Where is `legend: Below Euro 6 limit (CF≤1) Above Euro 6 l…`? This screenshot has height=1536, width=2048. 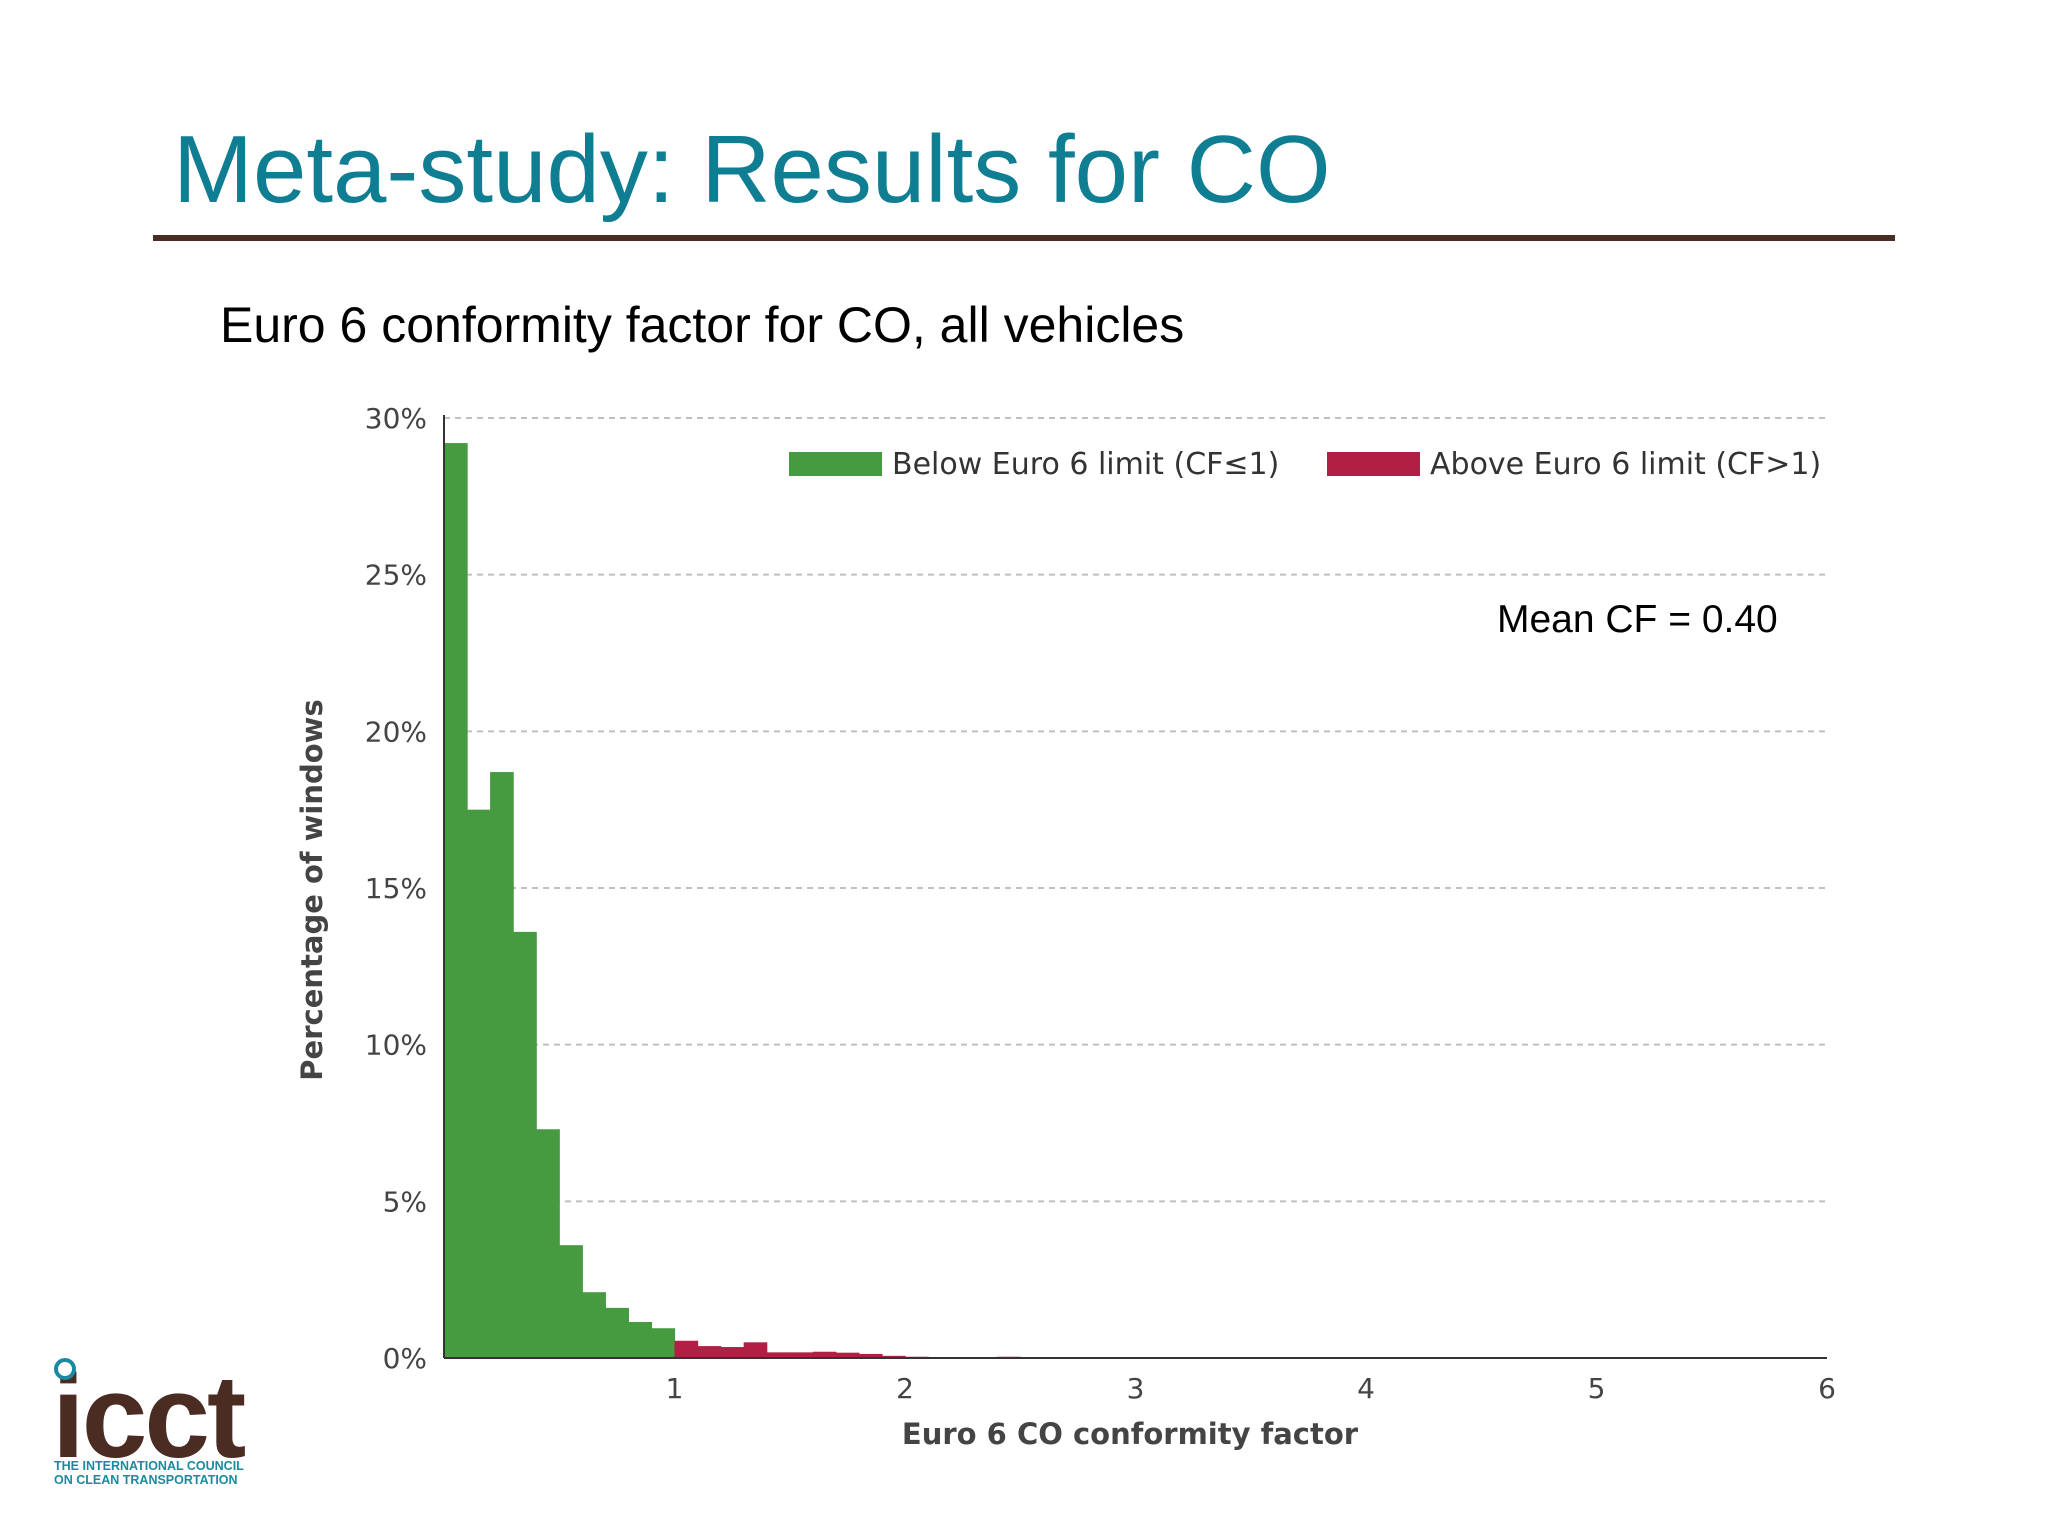
legend: Below Euro 6 limit (CF≤1) Above Euro 6 l… is located at coordinates (1305, 464).